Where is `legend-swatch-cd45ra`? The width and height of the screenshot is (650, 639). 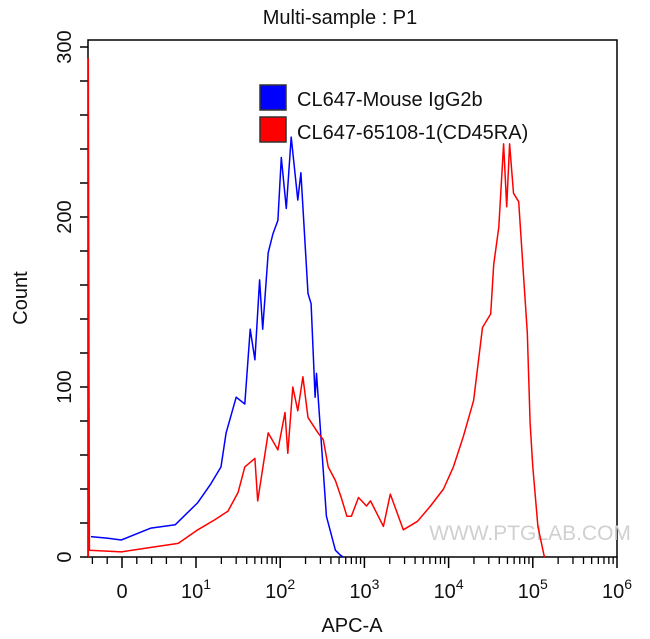 legend-swatch-cd45ra is located at coordinates (273, 129).